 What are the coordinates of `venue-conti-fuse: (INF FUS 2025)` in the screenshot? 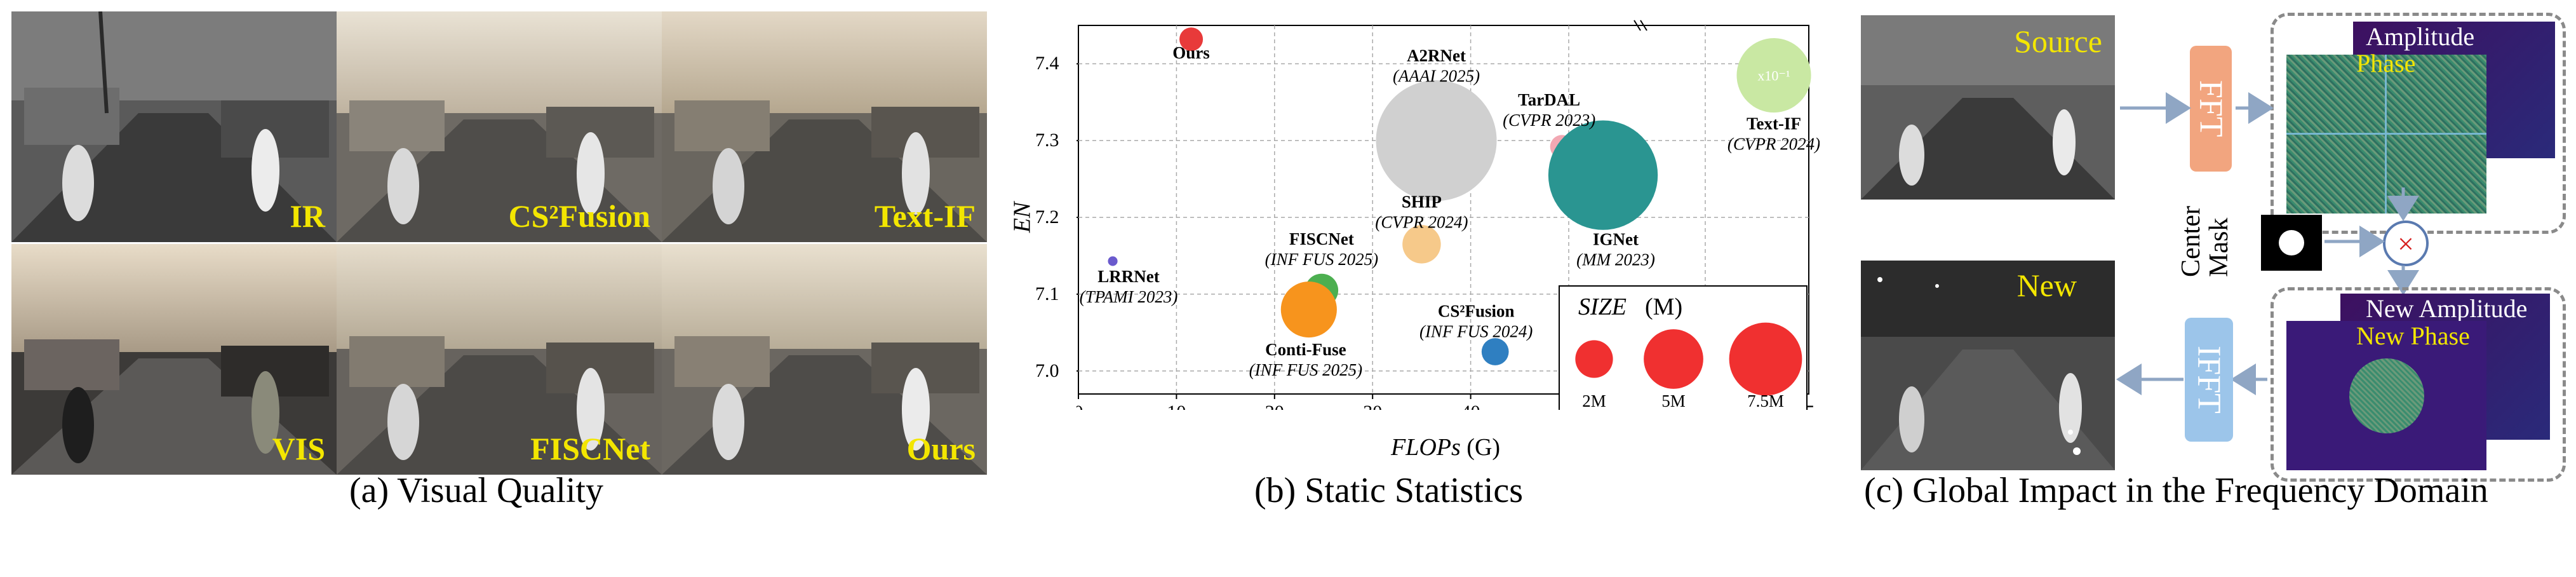 It's located at (1305, 369).